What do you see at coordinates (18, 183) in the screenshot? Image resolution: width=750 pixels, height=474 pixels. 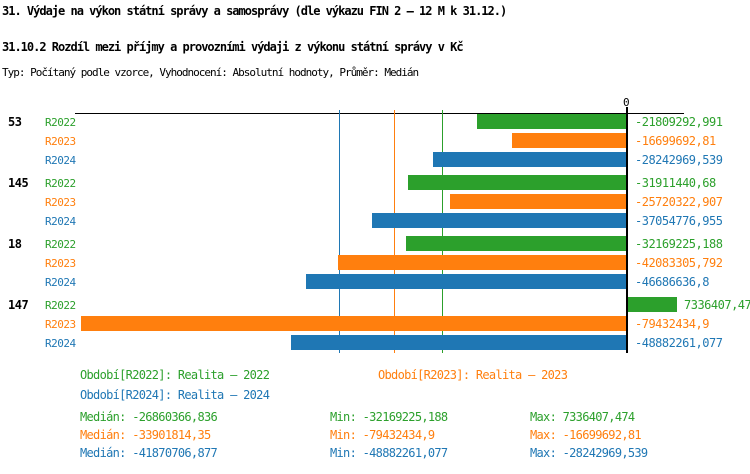 I see `category-label: 145` at bounding box center [18, 183].